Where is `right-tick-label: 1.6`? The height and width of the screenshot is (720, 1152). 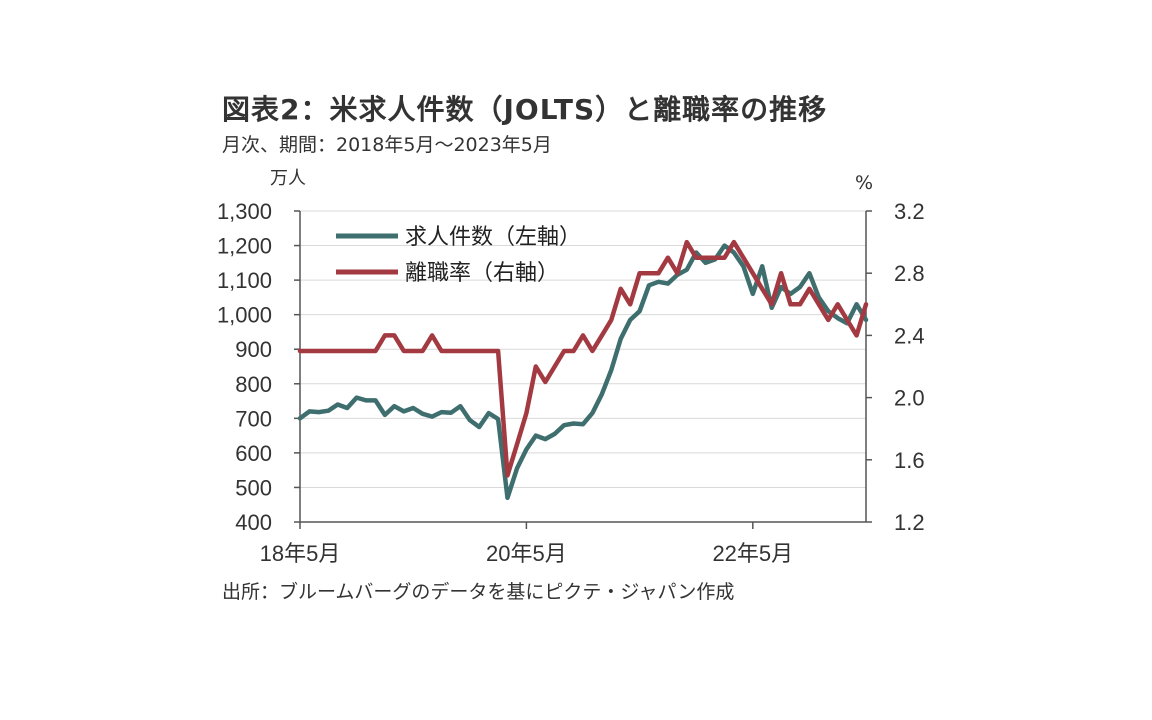
right-tick-label: 1.6 is located at coordinates (909, 460).